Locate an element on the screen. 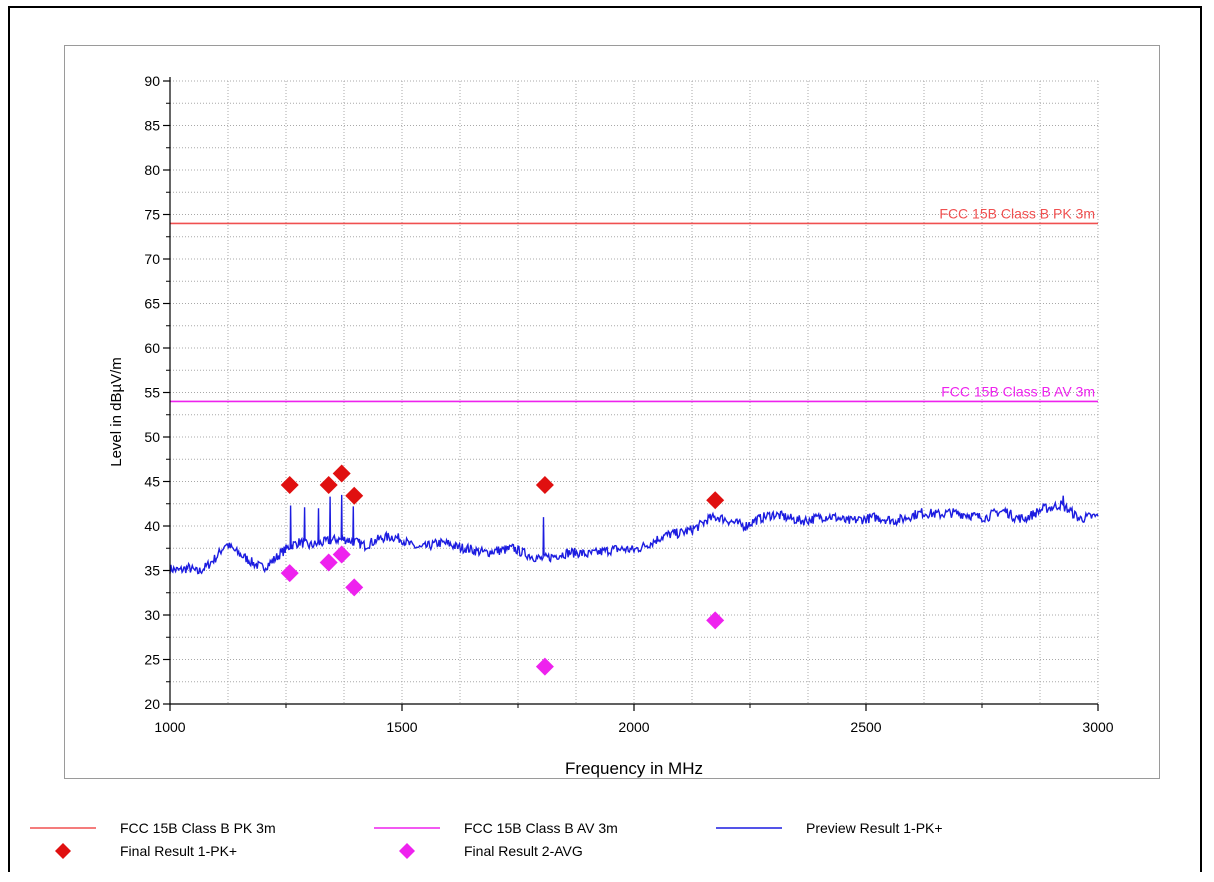 Image resolution: width=1214 pixels, height=882 pixels. legend-label: FCC 15B Class B AV 3m is located at coordinates (541, 828).